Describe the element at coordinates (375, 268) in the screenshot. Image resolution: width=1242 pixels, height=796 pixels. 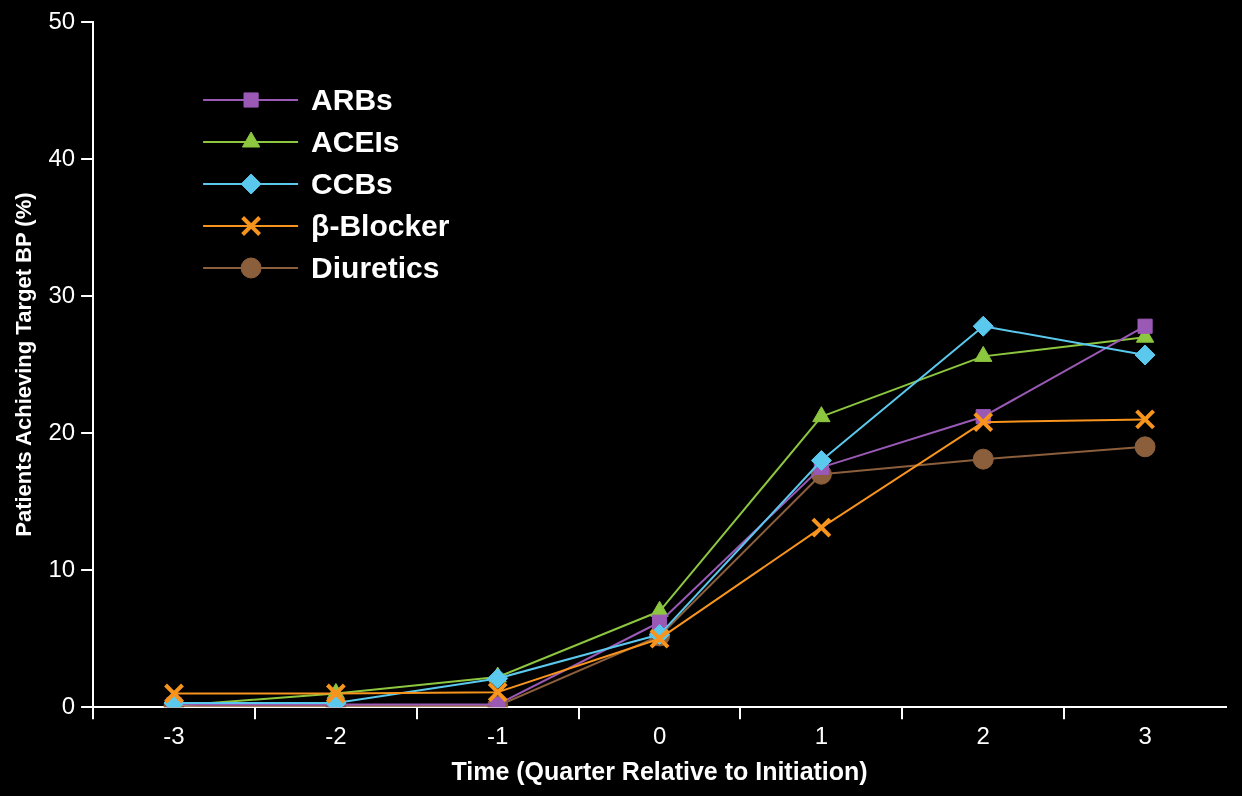
I see `legend-label: Diuretics` at that location.